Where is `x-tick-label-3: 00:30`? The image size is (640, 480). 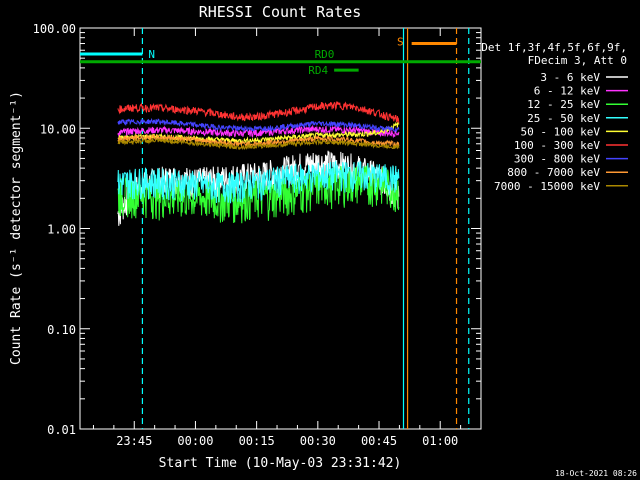 x-tick-label-3: 00:30 is located at coordinates (318, 441).